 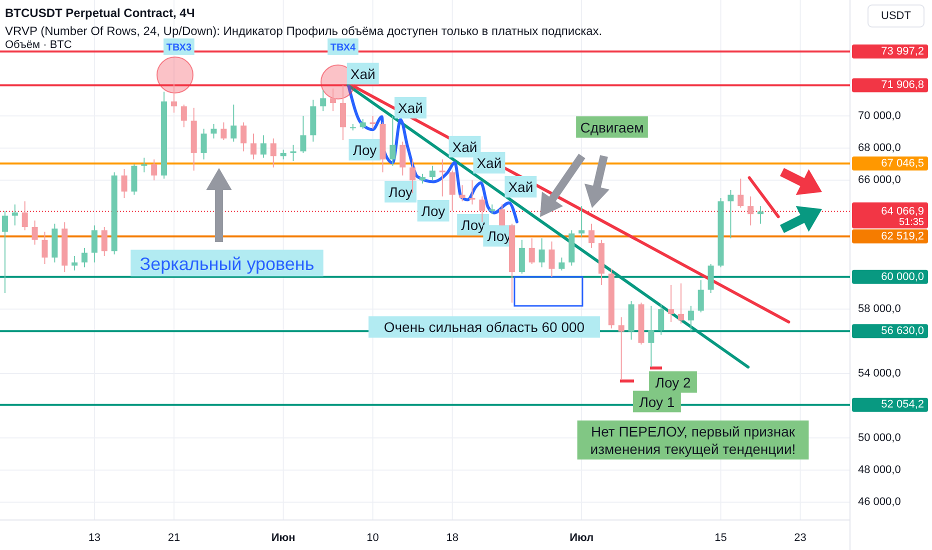 What do you see at coordinates (343, 48) in the screenshot?
I see `annotation: ТВХ4` at bounding box center [343, 48].